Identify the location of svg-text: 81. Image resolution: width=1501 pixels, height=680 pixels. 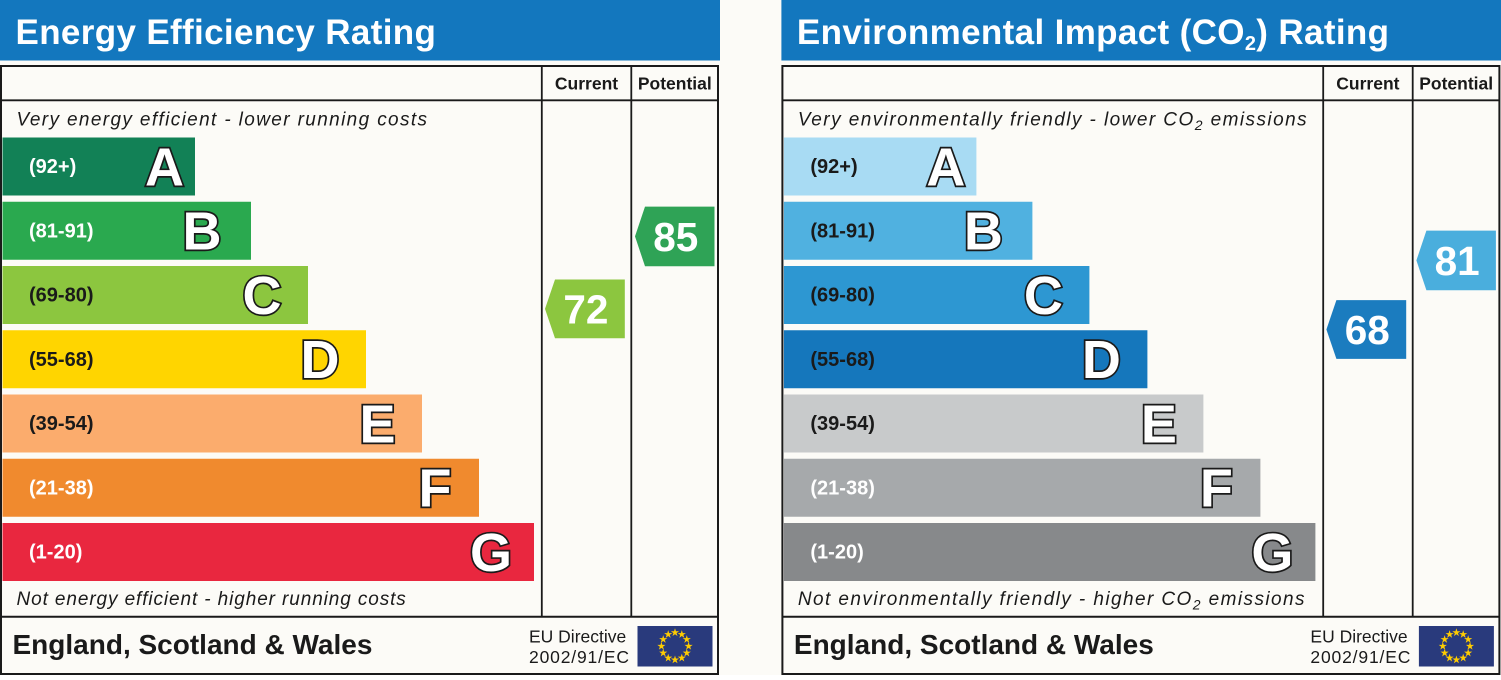
(1457, 261).